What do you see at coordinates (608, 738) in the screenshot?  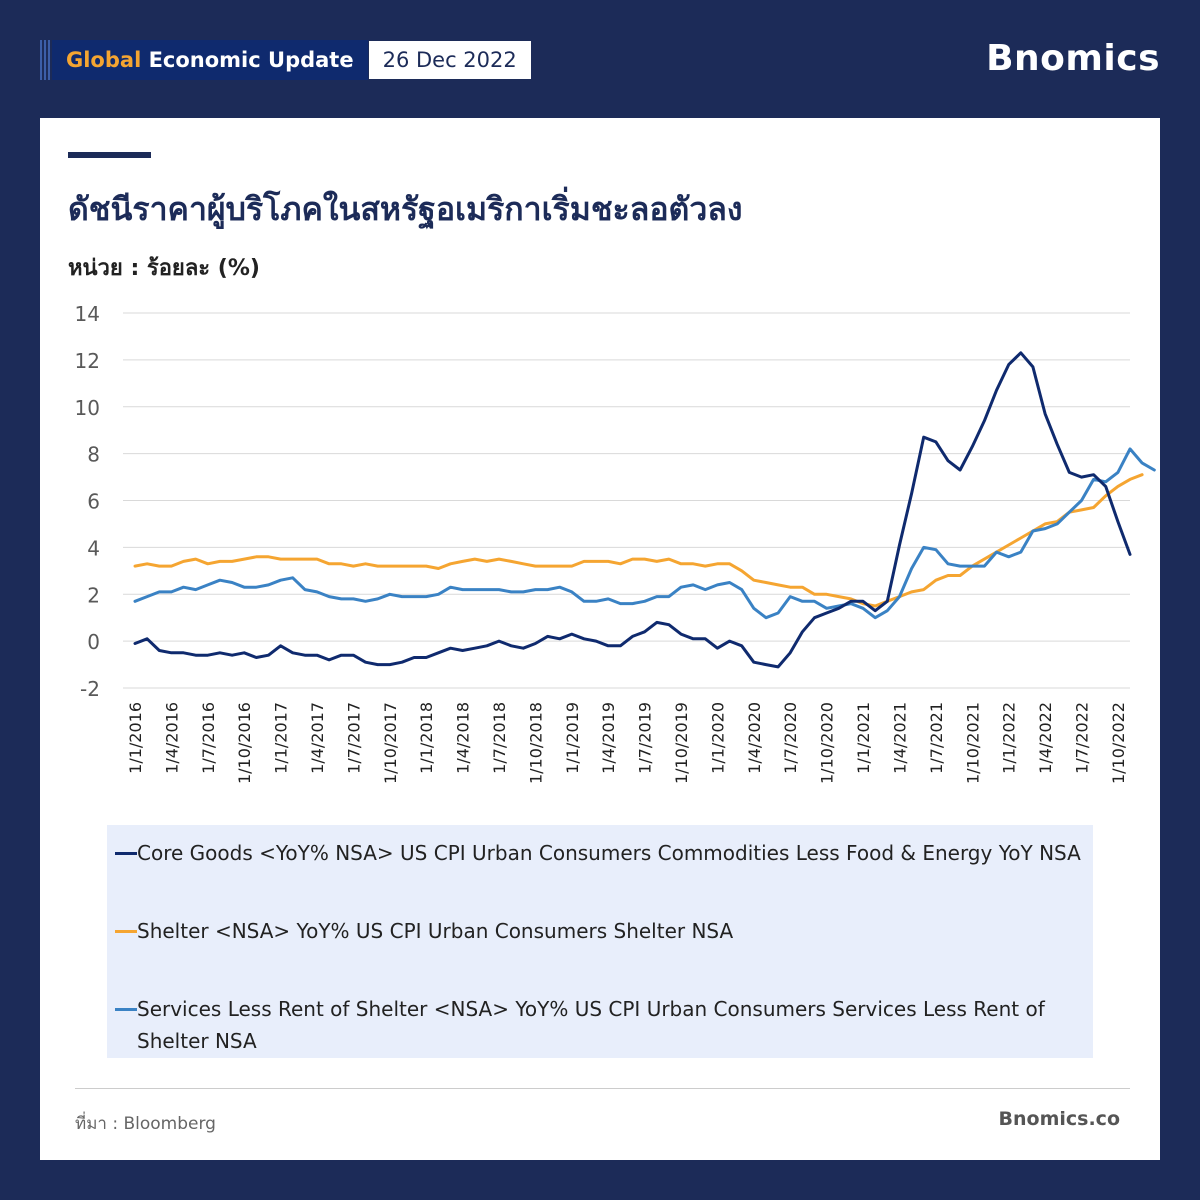 I see `x-tick-label: 1/4/2019` at bounding box center [608, 738].